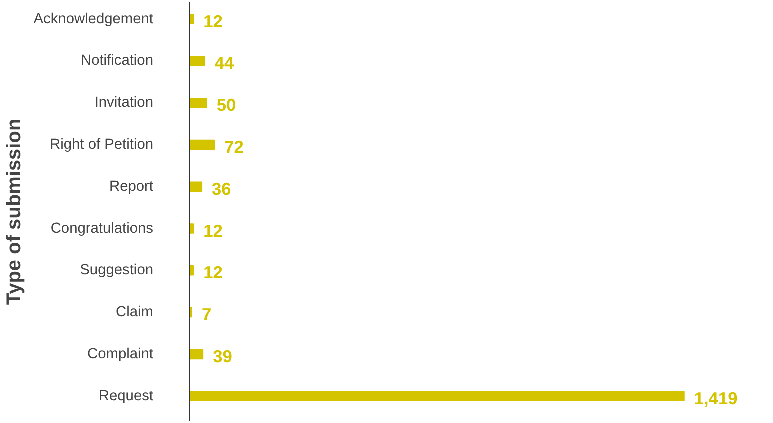 This screenshot has height=423, width=773. What do you see at coordinates (15, 212) in the screenshot?
I see `y-axis-title: Type of submission` at bounding box center [15, 212].